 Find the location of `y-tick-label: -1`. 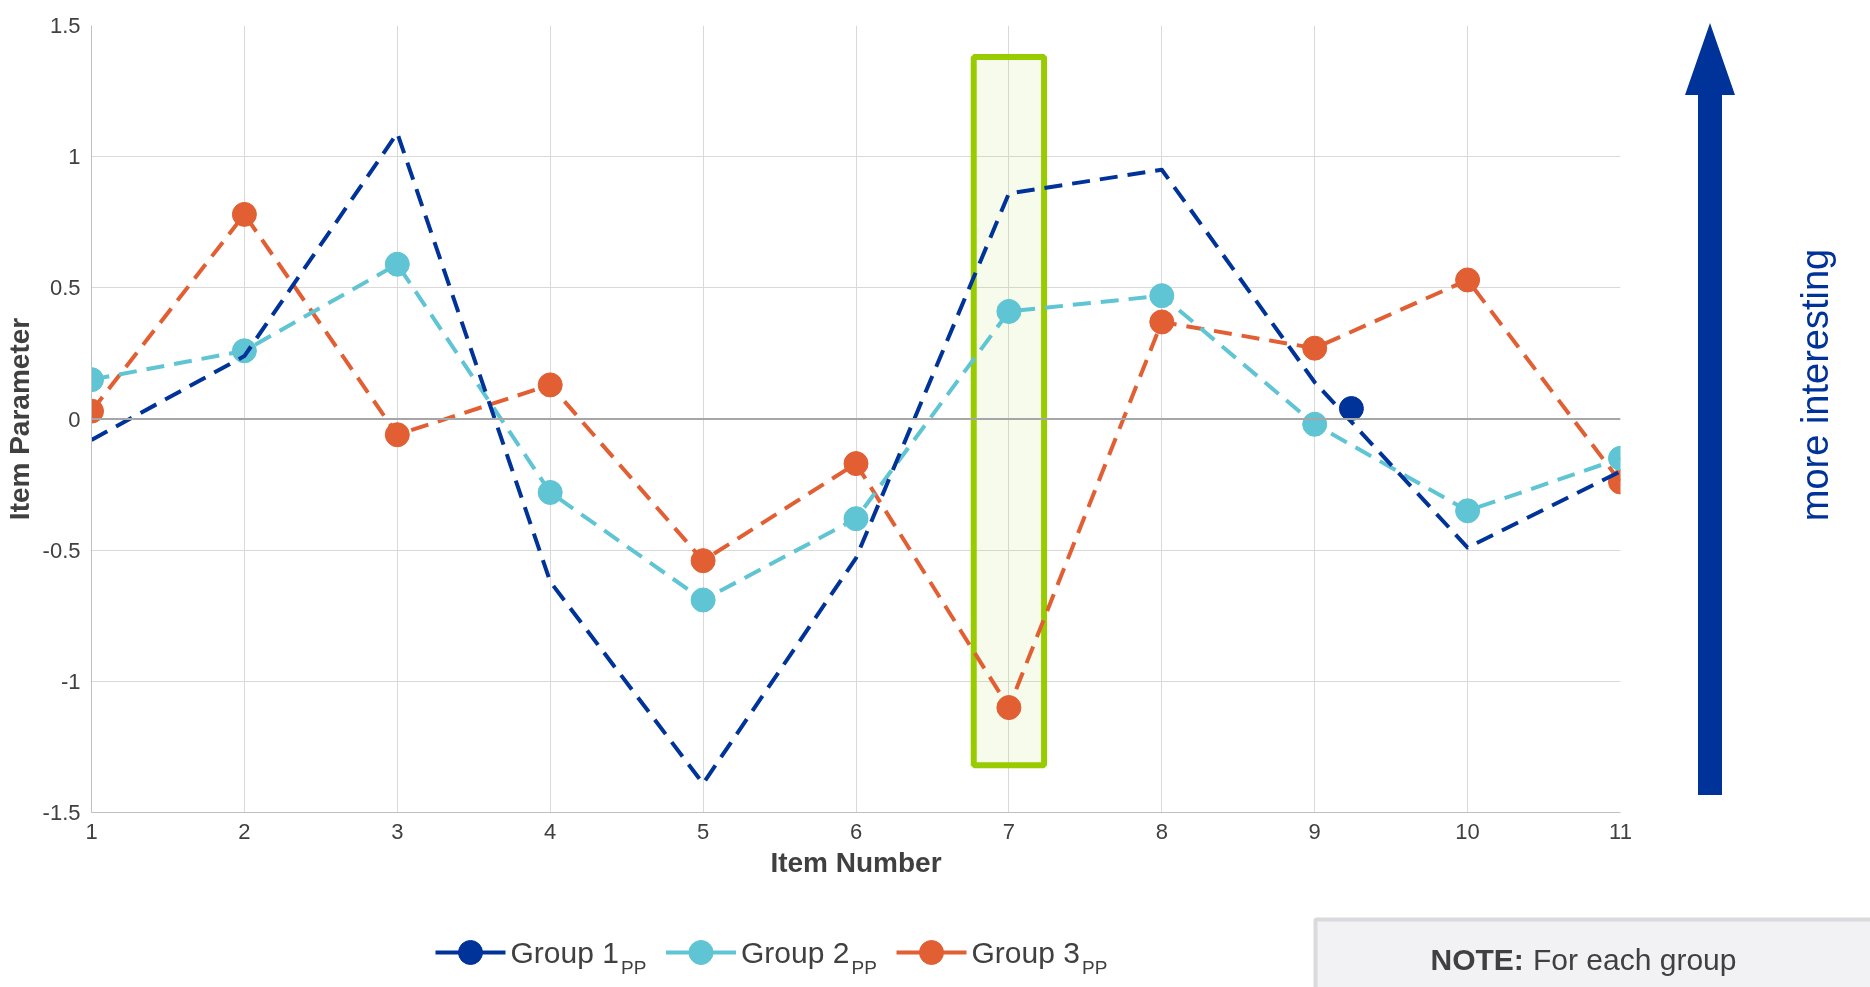

y-tick-label: -1 is located at coordinates (70, 681).